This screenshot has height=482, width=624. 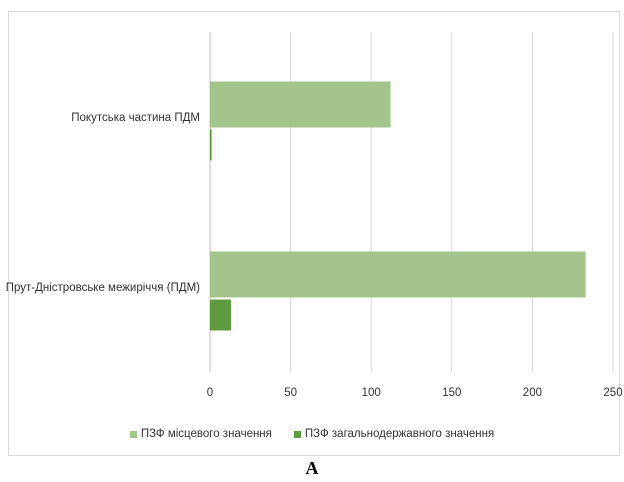 I want to click on legend-label-national: ПЗФ загальнодержавного значення, so click(x=399, y=434).